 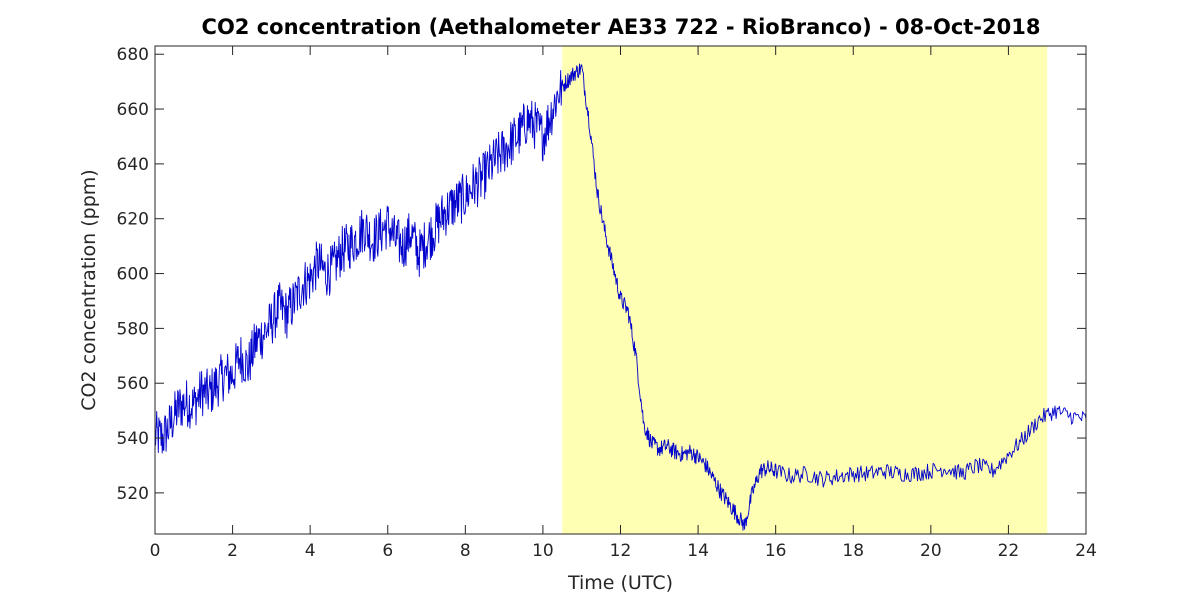 What do you see at coordinates (133, 384) in the screenshot?
I see `y-tick-label: 560` at bounding box center [133, 384].